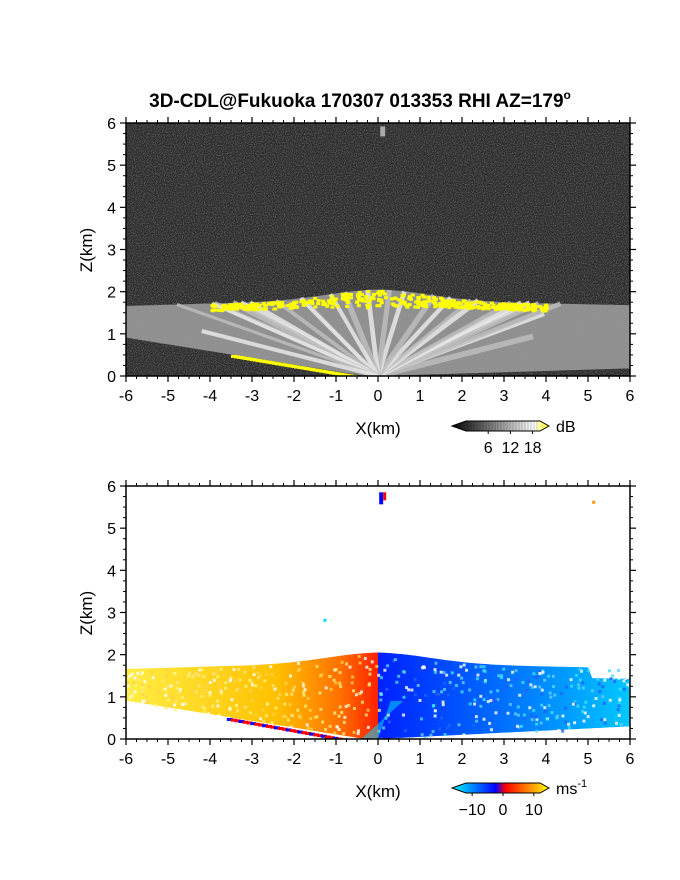  Describe the element at coordinates (462, 759) in the screenshot. I see `x-tick-label: 2` at that location.